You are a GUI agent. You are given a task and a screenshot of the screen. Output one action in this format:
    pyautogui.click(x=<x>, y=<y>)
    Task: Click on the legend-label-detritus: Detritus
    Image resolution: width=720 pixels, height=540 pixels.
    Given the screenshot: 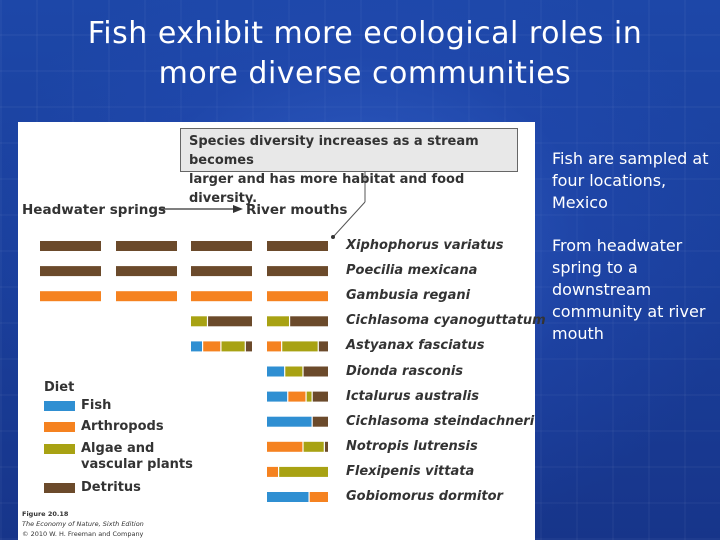 What is the action you would take?
    pyautogui.click(x=111, y=487)
    